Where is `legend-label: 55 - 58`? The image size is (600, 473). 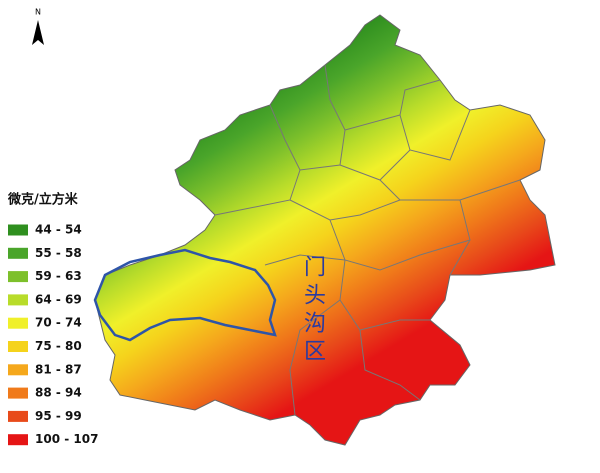 legend-label: 55 - 58 is located at coordinates (58, 253).